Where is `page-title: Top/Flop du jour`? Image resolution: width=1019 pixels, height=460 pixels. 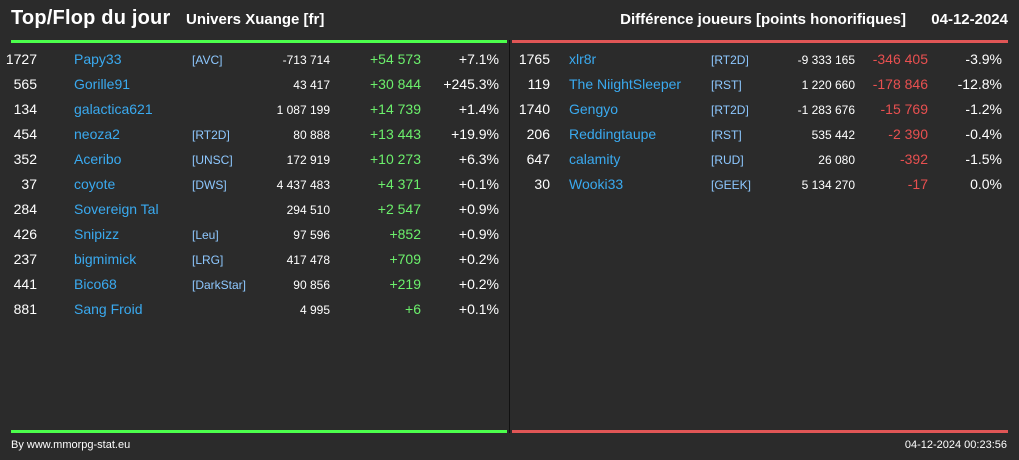 page-title: Top/Flop du jour is located at coordinates (91, 18).